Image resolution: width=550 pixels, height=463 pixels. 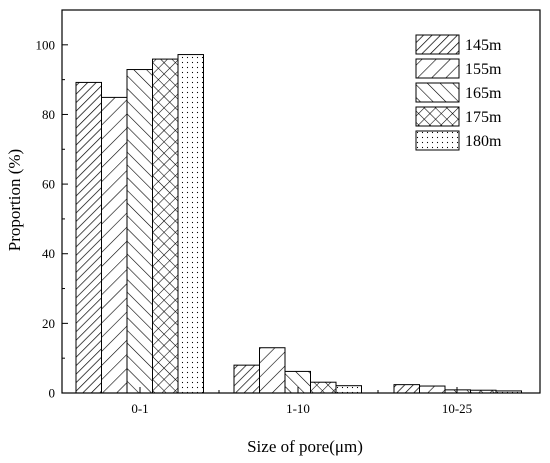 What do you see at coordinates (48, 323) in the screenshot?
I see `y-tick-label: 20` at bounding box center [48, 323].